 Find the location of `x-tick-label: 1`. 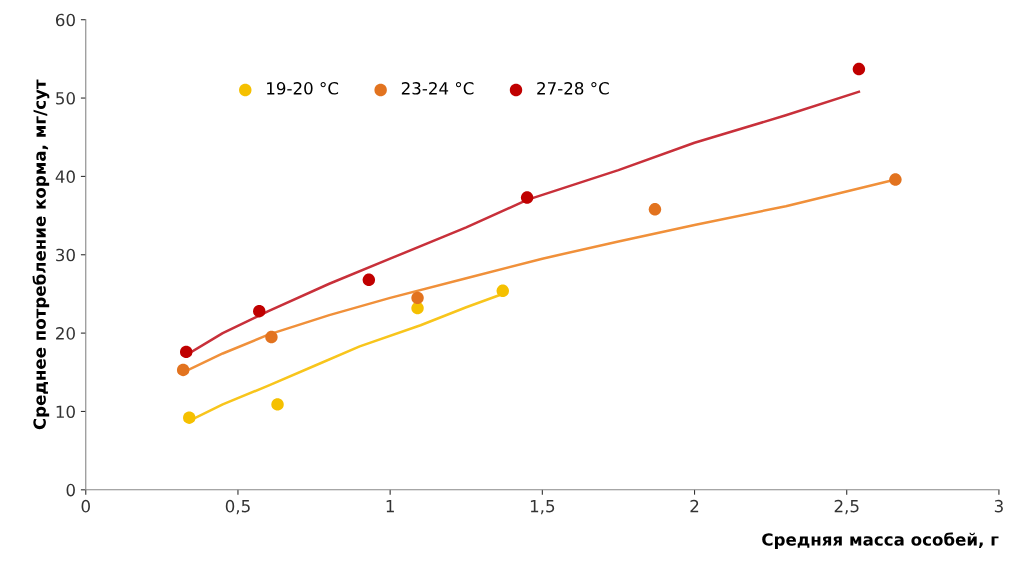

x-tick-label: 1 is located at coordinates (390, 506).